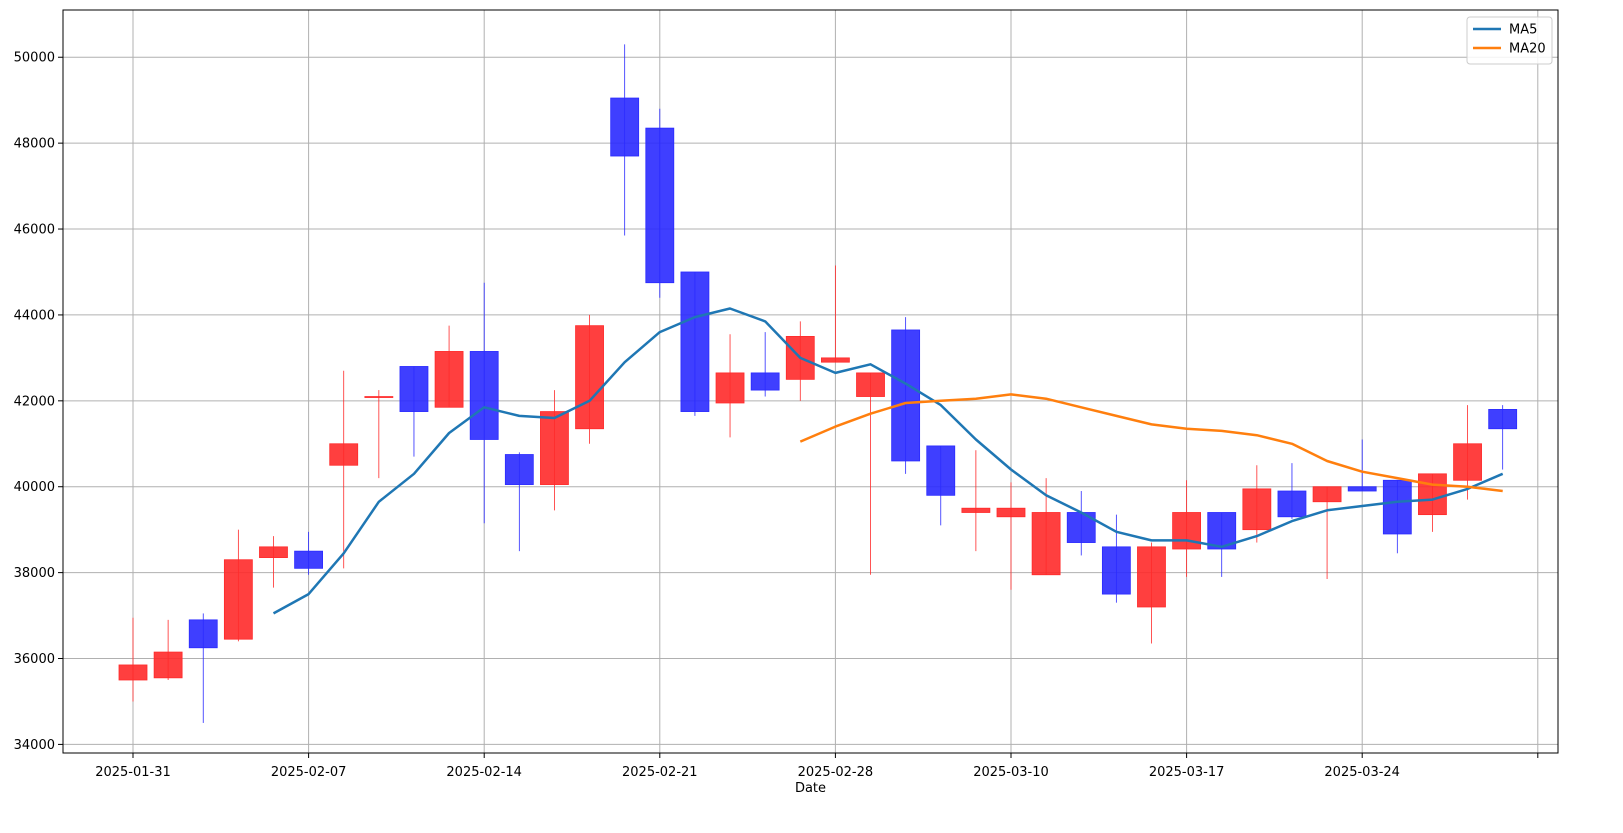  I want to click on y-tick-label: 40000, so click(34, 487).